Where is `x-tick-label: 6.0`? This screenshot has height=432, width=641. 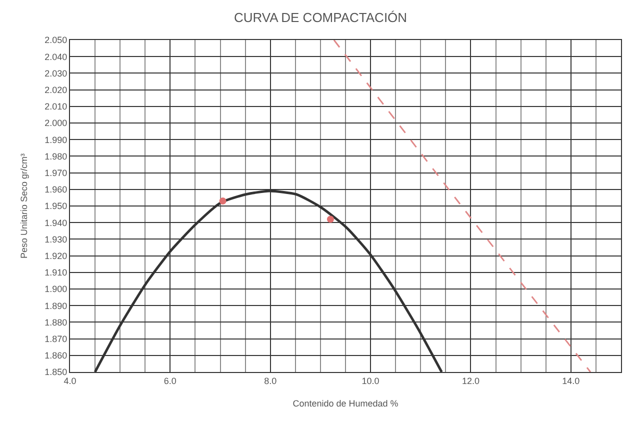 x-tick-label: 6.0 is located at coordinates (170, 381).